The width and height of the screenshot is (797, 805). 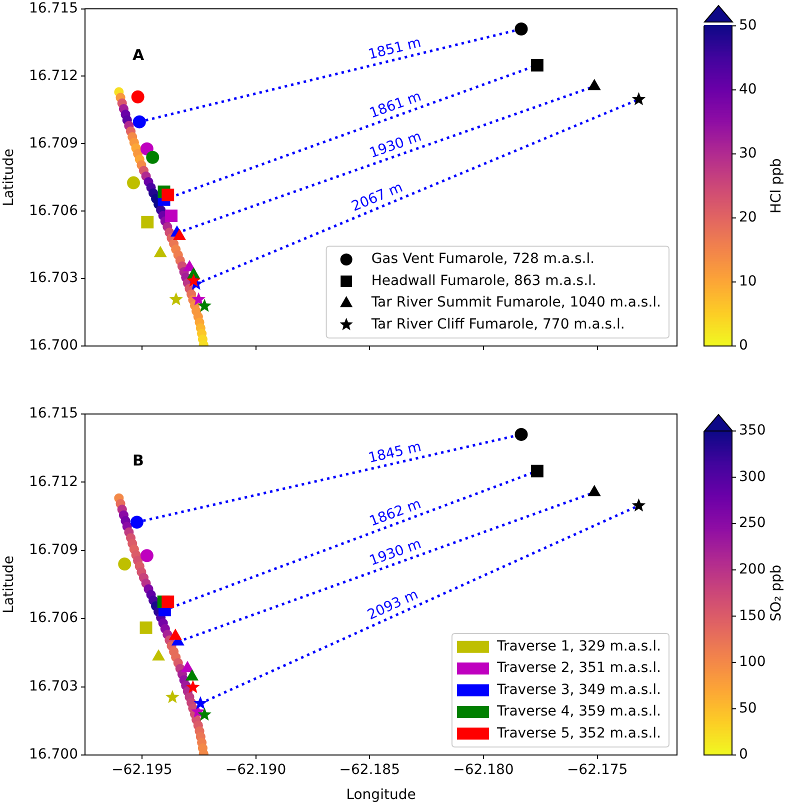 I want to click on color-bar-label: 10, so click(x=748, y=282).